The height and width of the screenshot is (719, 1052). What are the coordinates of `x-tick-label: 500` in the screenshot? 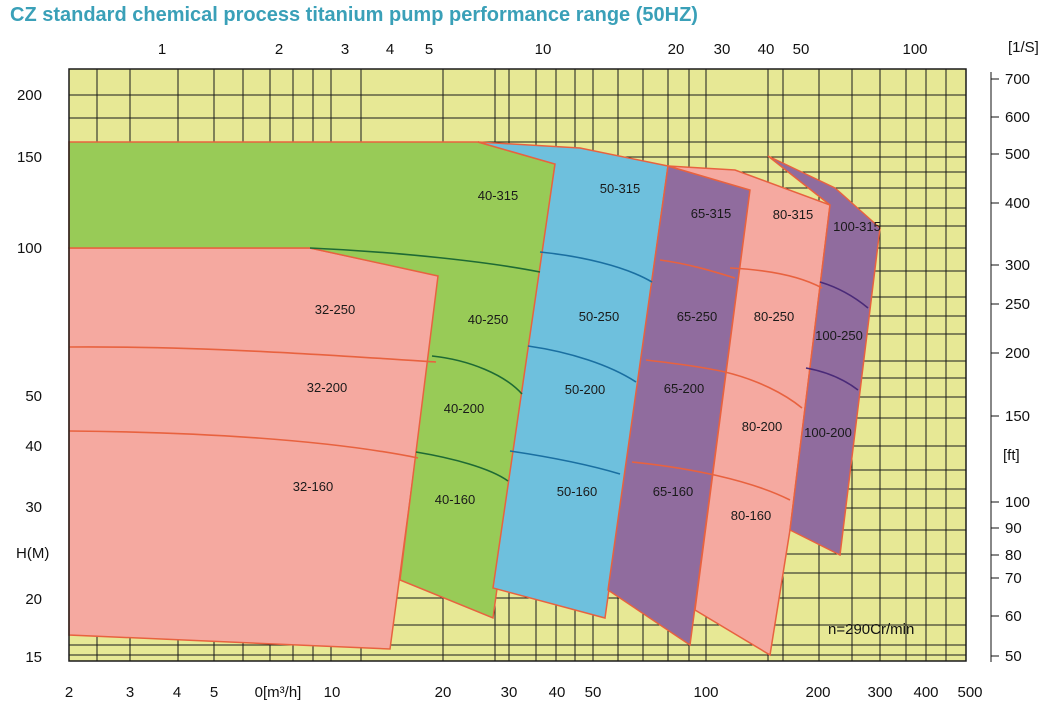 It's located at (969, 692).